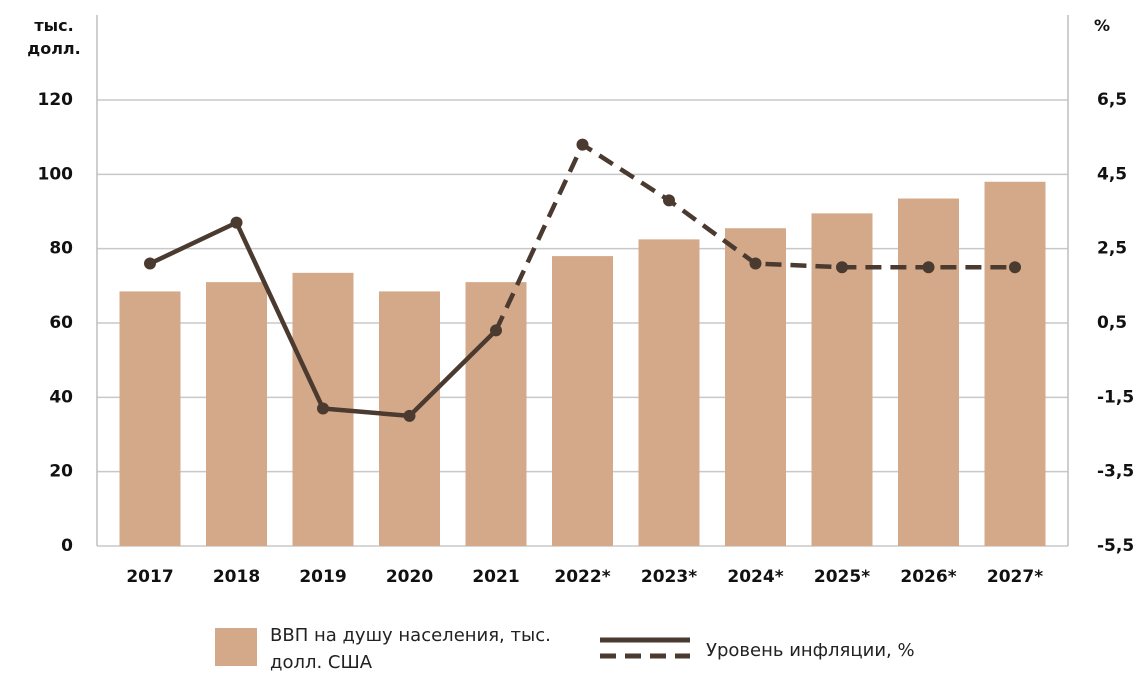 The image size is (1134, 676). Describe the element at coordinates (322, 577) in the screenshot. I see `x-tick-label: 2019` at that location.